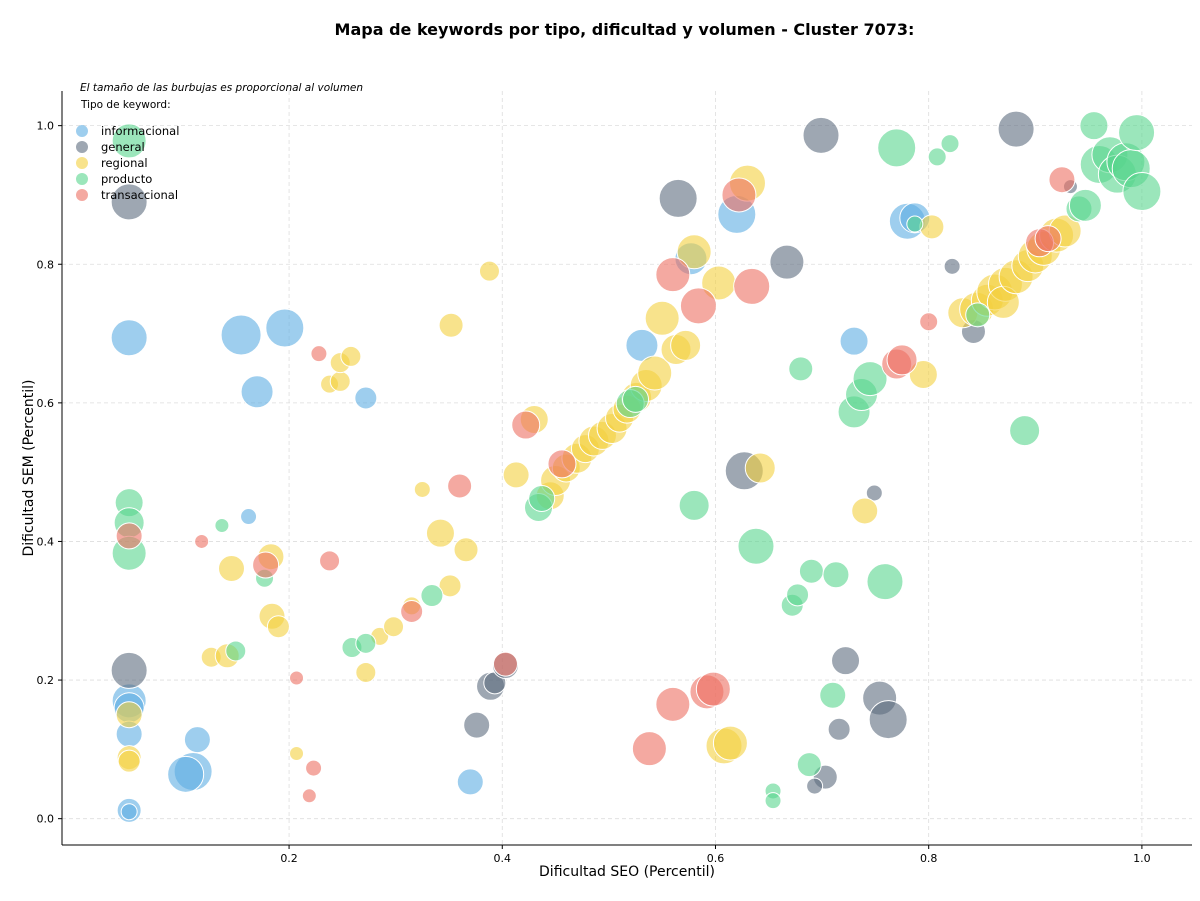 The height and width of the screenshot is (901, 1200). What do you see at coordinates (126, 179) in the screenshot?
I see `legend-label-producto: producto` at bounding box center [126, 179].